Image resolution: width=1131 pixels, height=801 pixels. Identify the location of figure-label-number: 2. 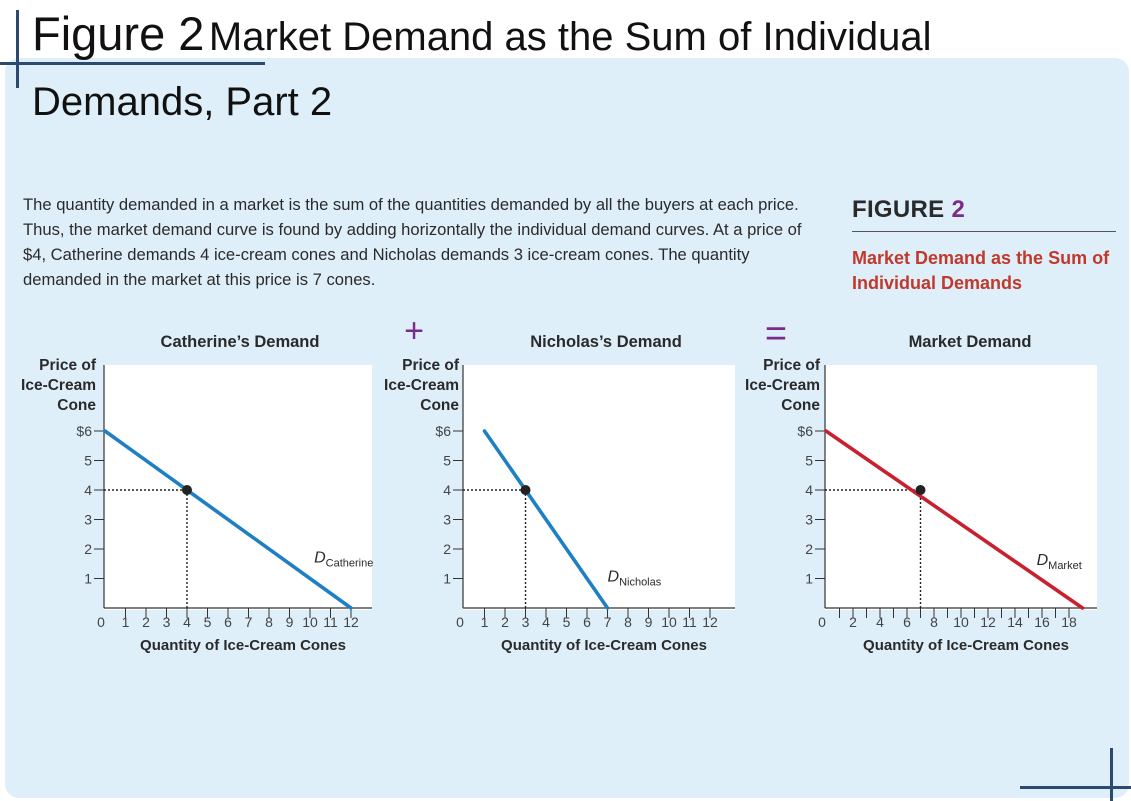
(958, 209).